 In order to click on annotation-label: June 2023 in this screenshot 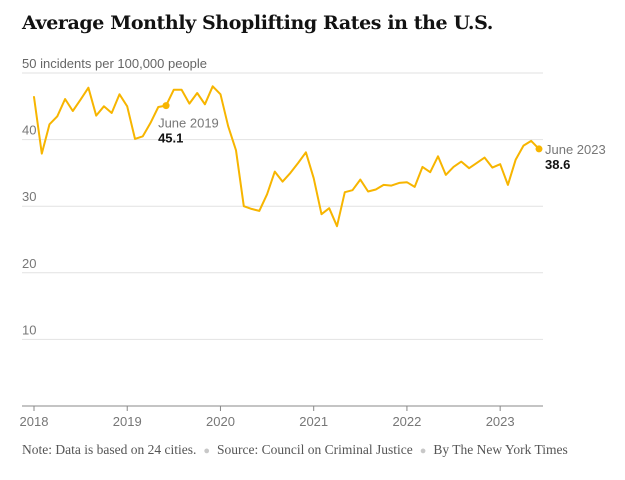, I will do `click(575, 149)`.